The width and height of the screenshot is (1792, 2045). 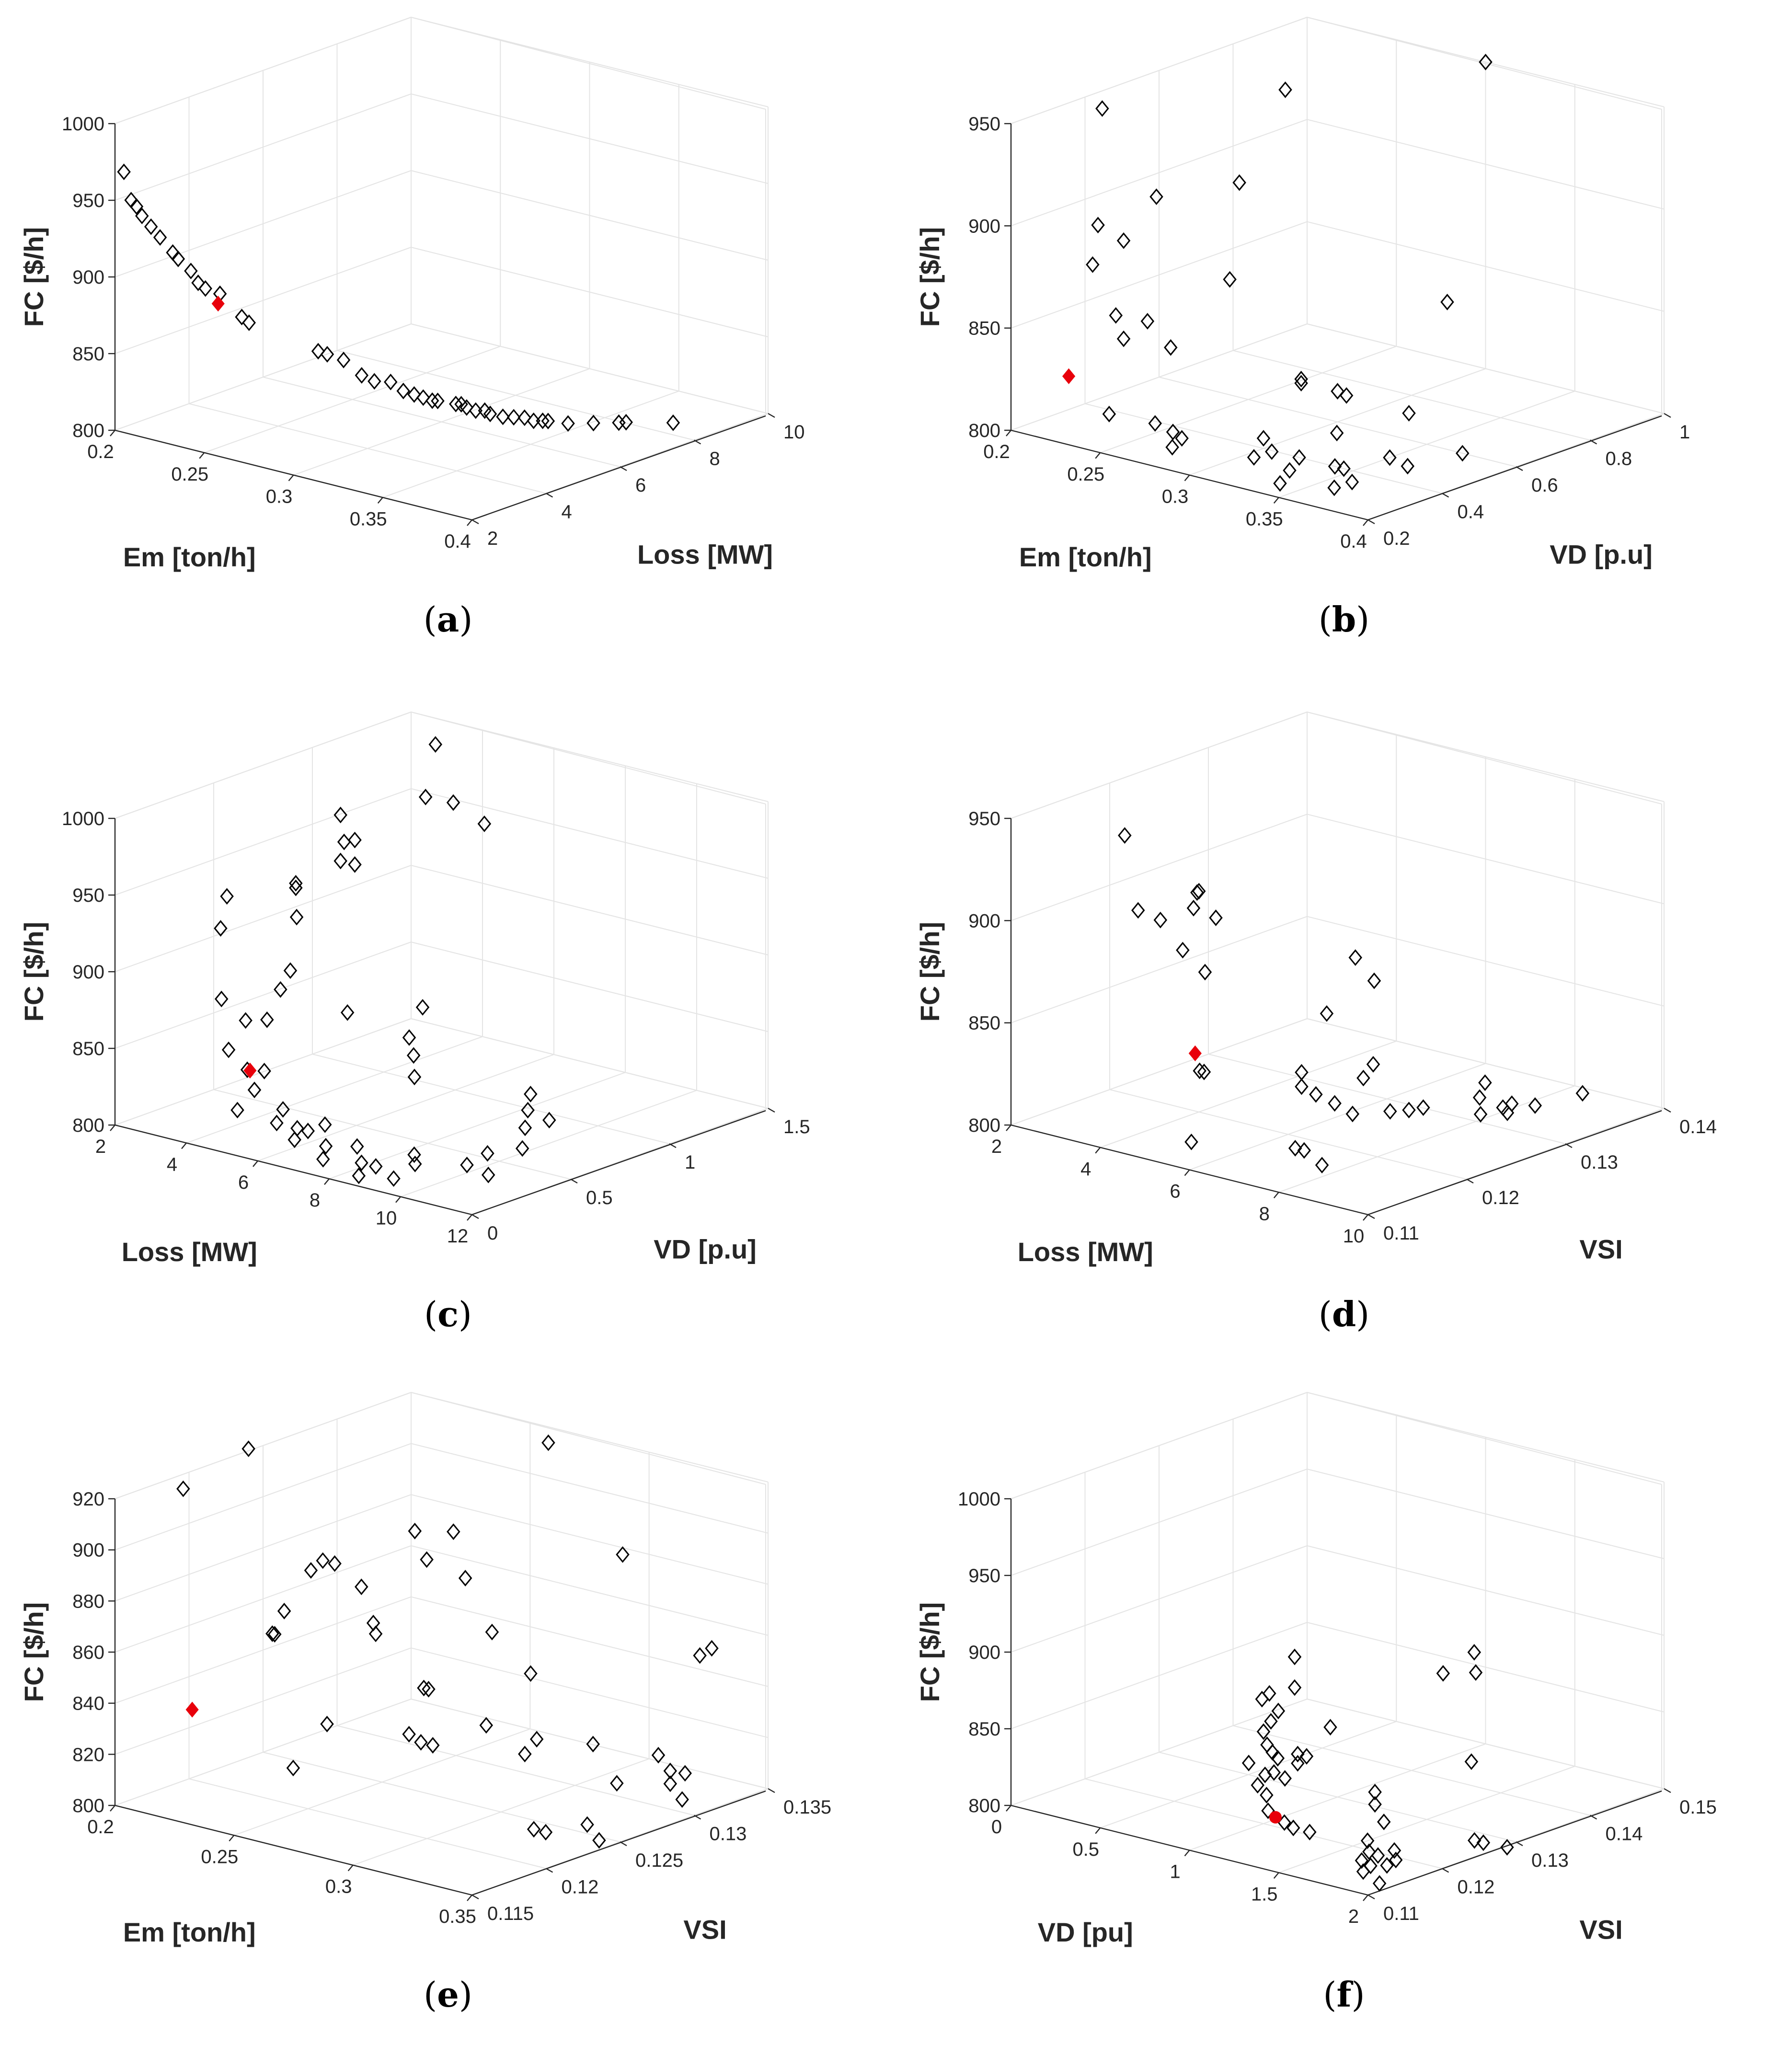 I want to click on y-tick-label: 4, so click(x=567, y=512).